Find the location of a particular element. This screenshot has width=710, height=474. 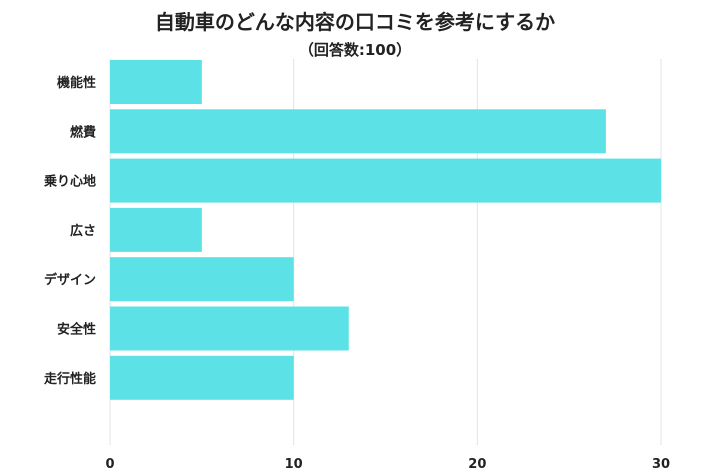

category-label: 走行性能 is located at coordinates (70, 379).